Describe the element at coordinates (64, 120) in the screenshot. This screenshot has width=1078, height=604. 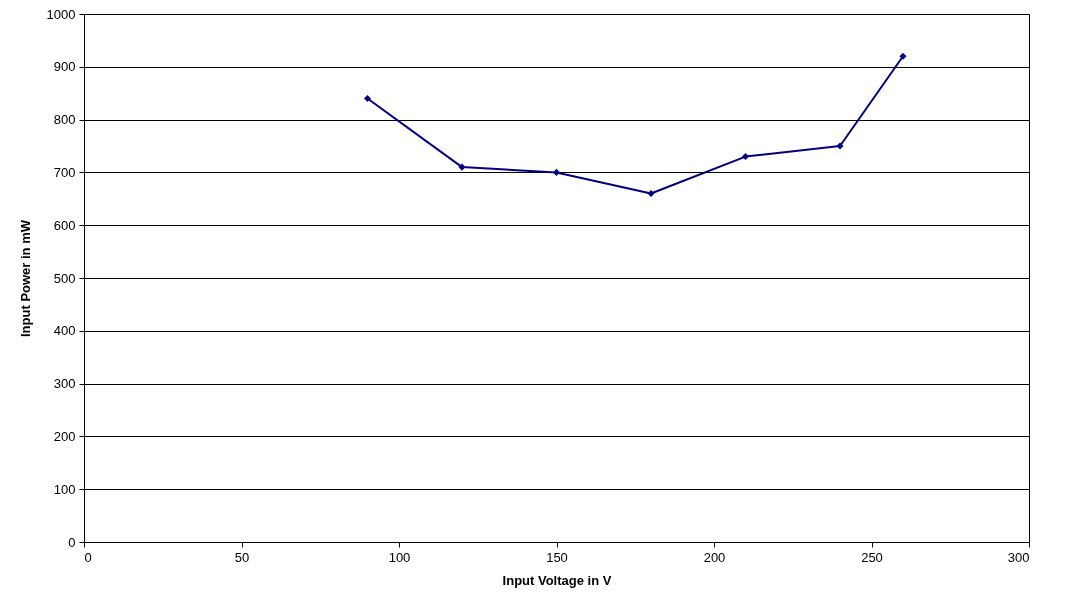
I see `y-tick-label: 800` at that location.